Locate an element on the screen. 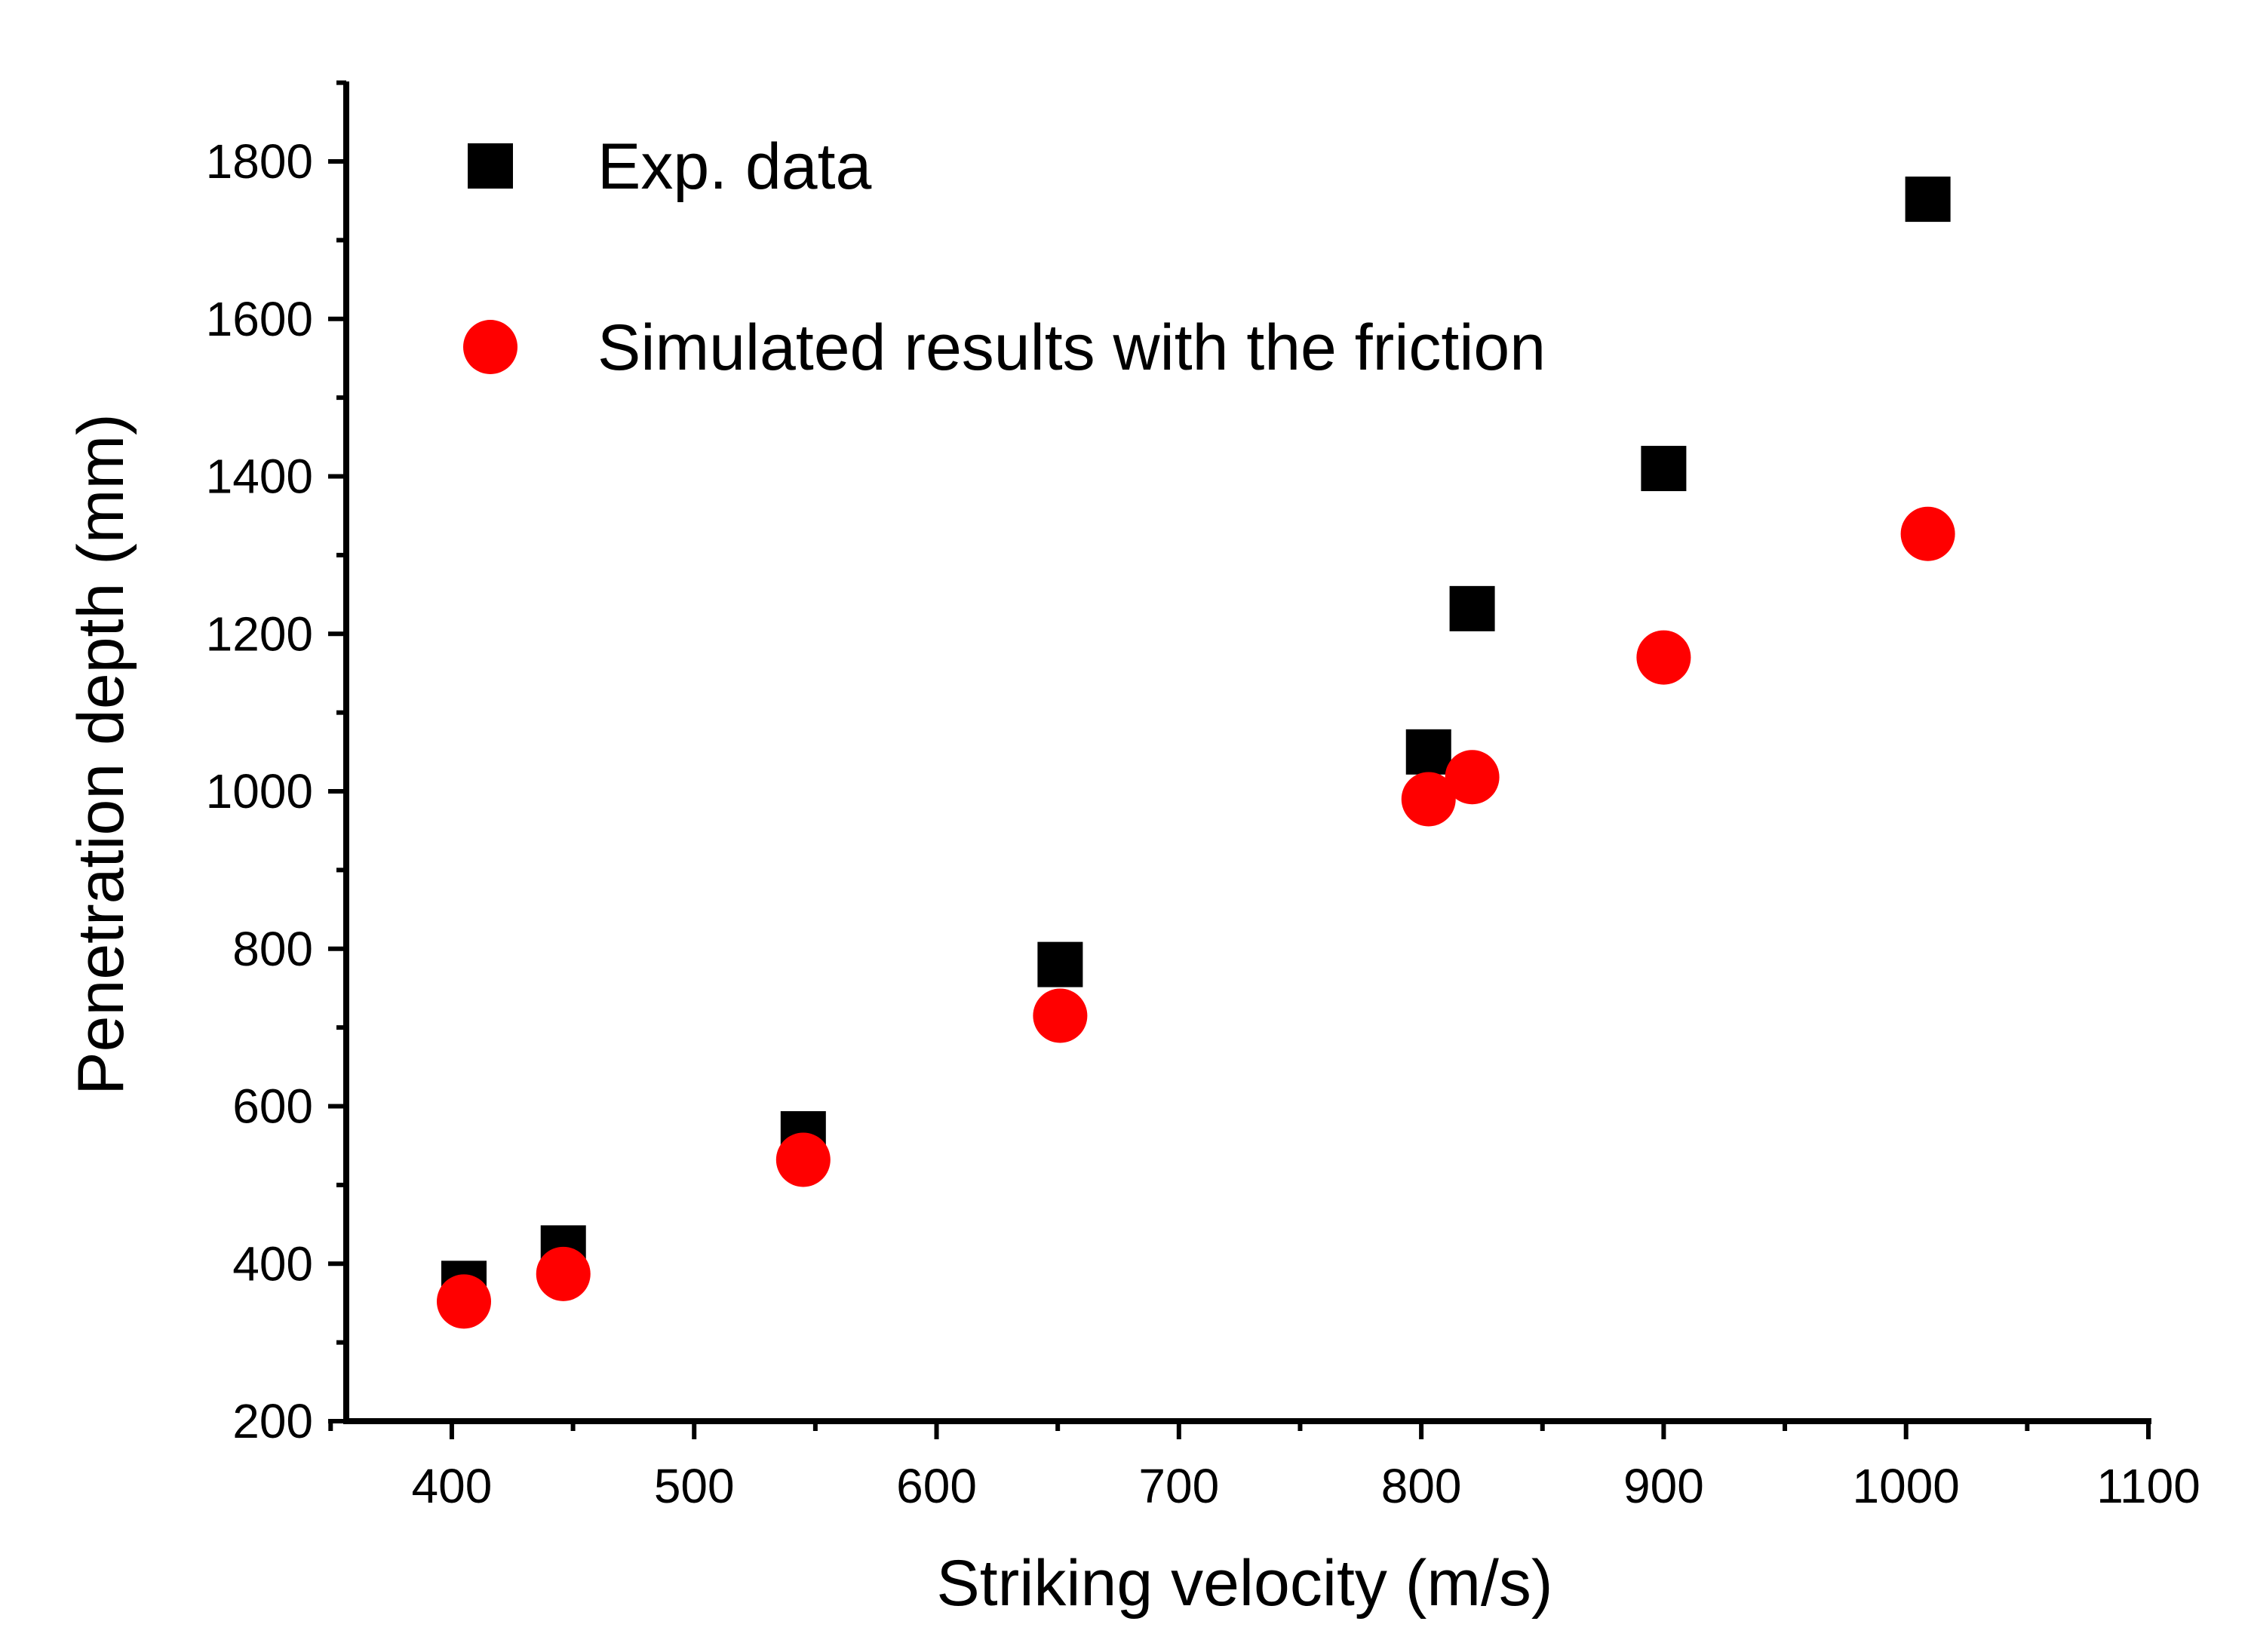  y-tick-label: 1400 is located at coordinates (259, 477).